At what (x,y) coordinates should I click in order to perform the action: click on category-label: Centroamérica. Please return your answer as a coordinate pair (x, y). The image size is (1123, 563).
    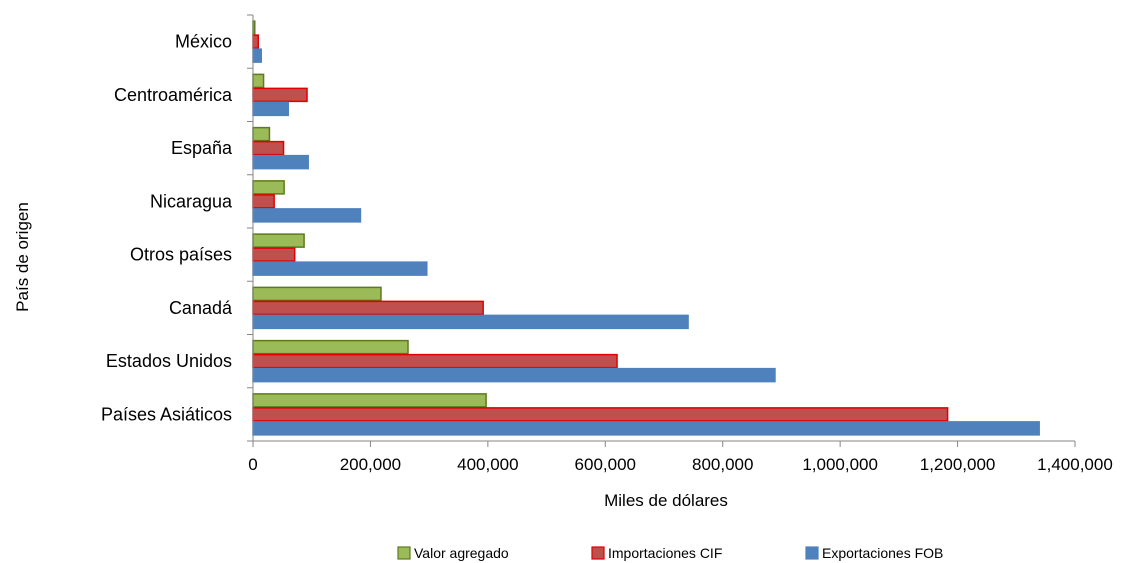
    Looking at the image, I should click on (173, 95).